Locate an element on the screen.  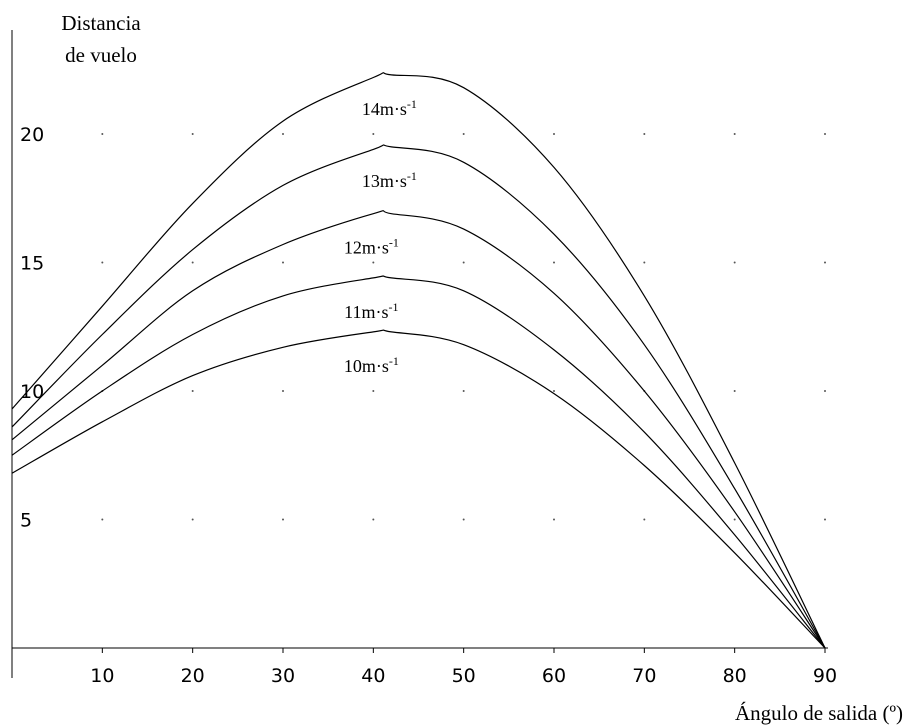
x-tick-labels: 10 20 30 40 50 60 70 80 90 is located at coordinates (463, 667).